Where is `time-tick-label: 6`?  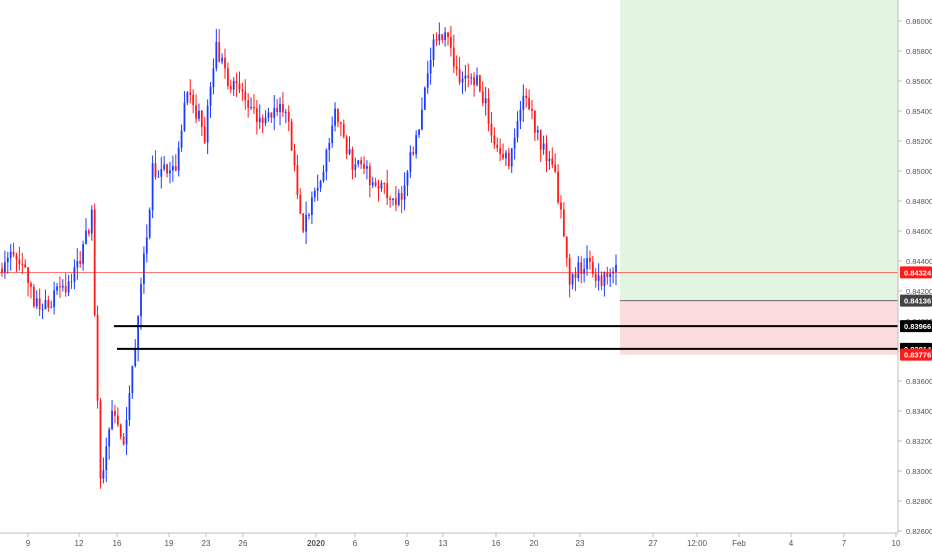
time-tick-label: 6 is located at coordinates (355, 543).